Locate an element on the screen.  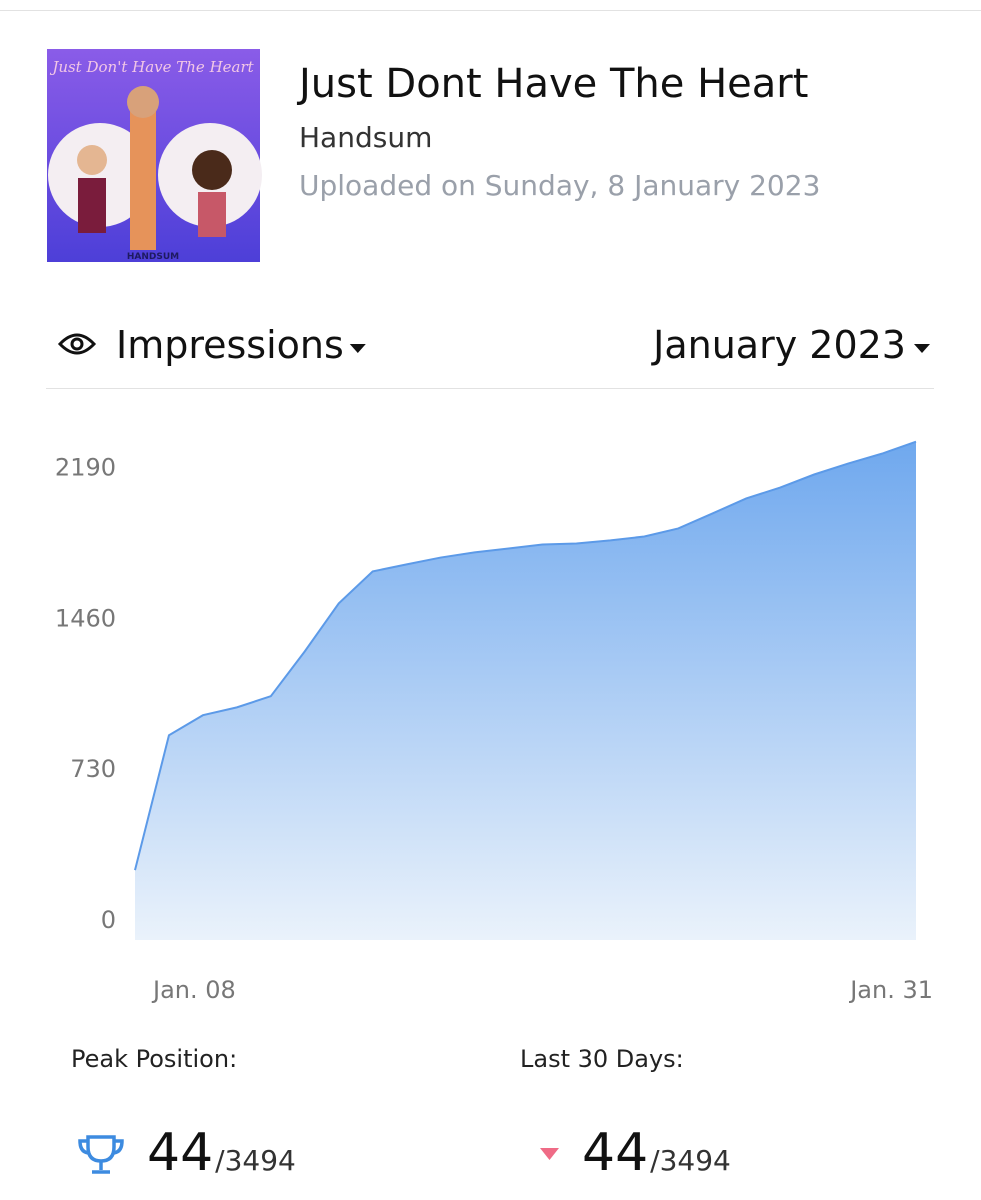
x-tick-label: Jan. 31 is located at coordinates (890, 990).